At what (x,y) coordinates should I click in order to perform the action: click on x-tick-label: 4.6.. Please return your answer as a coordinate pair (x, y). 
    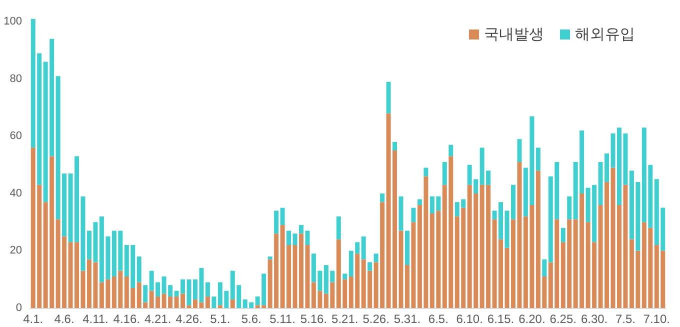
    Looking at the image, I should click on (64, 319).